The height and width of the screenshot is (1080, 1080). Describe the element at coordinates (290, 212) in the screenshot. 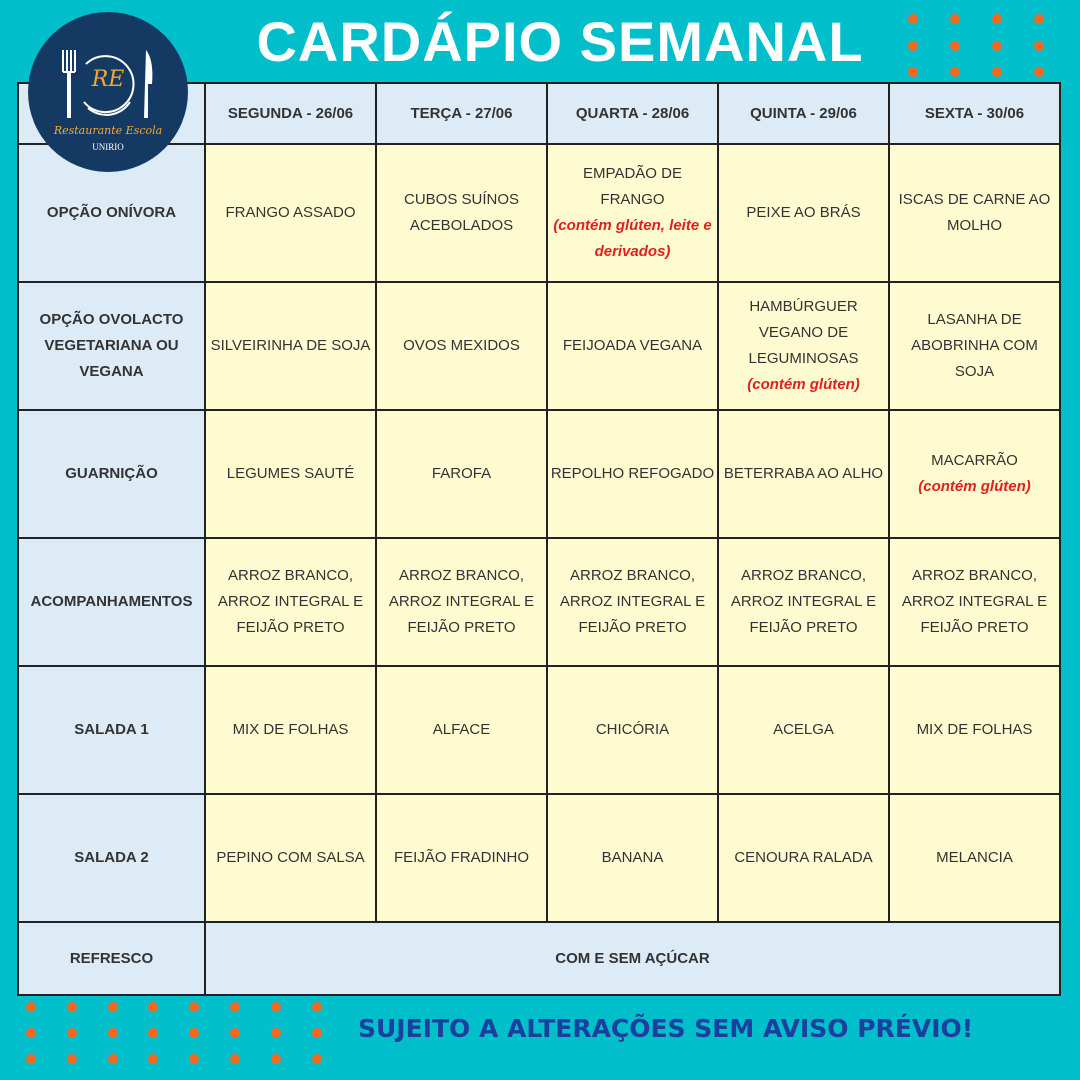

I see `dish-name: FRANGO ASSADO` at that location.